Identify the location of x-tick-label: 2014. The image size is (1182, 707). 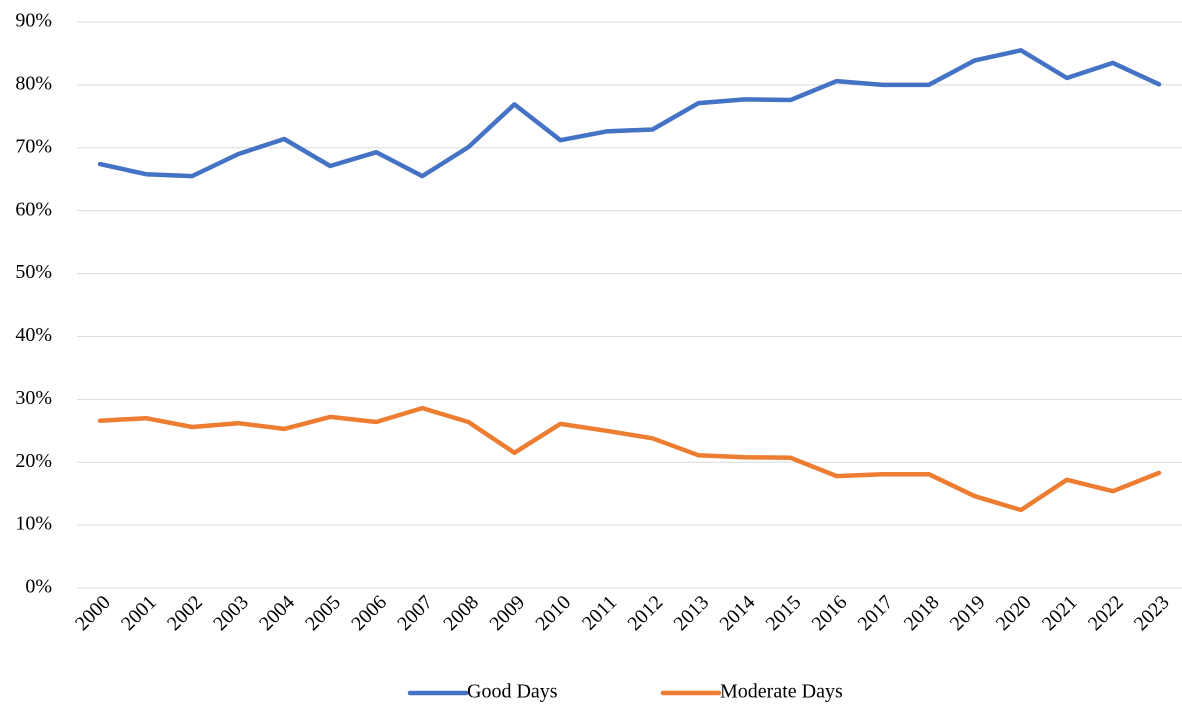
(738, 613).